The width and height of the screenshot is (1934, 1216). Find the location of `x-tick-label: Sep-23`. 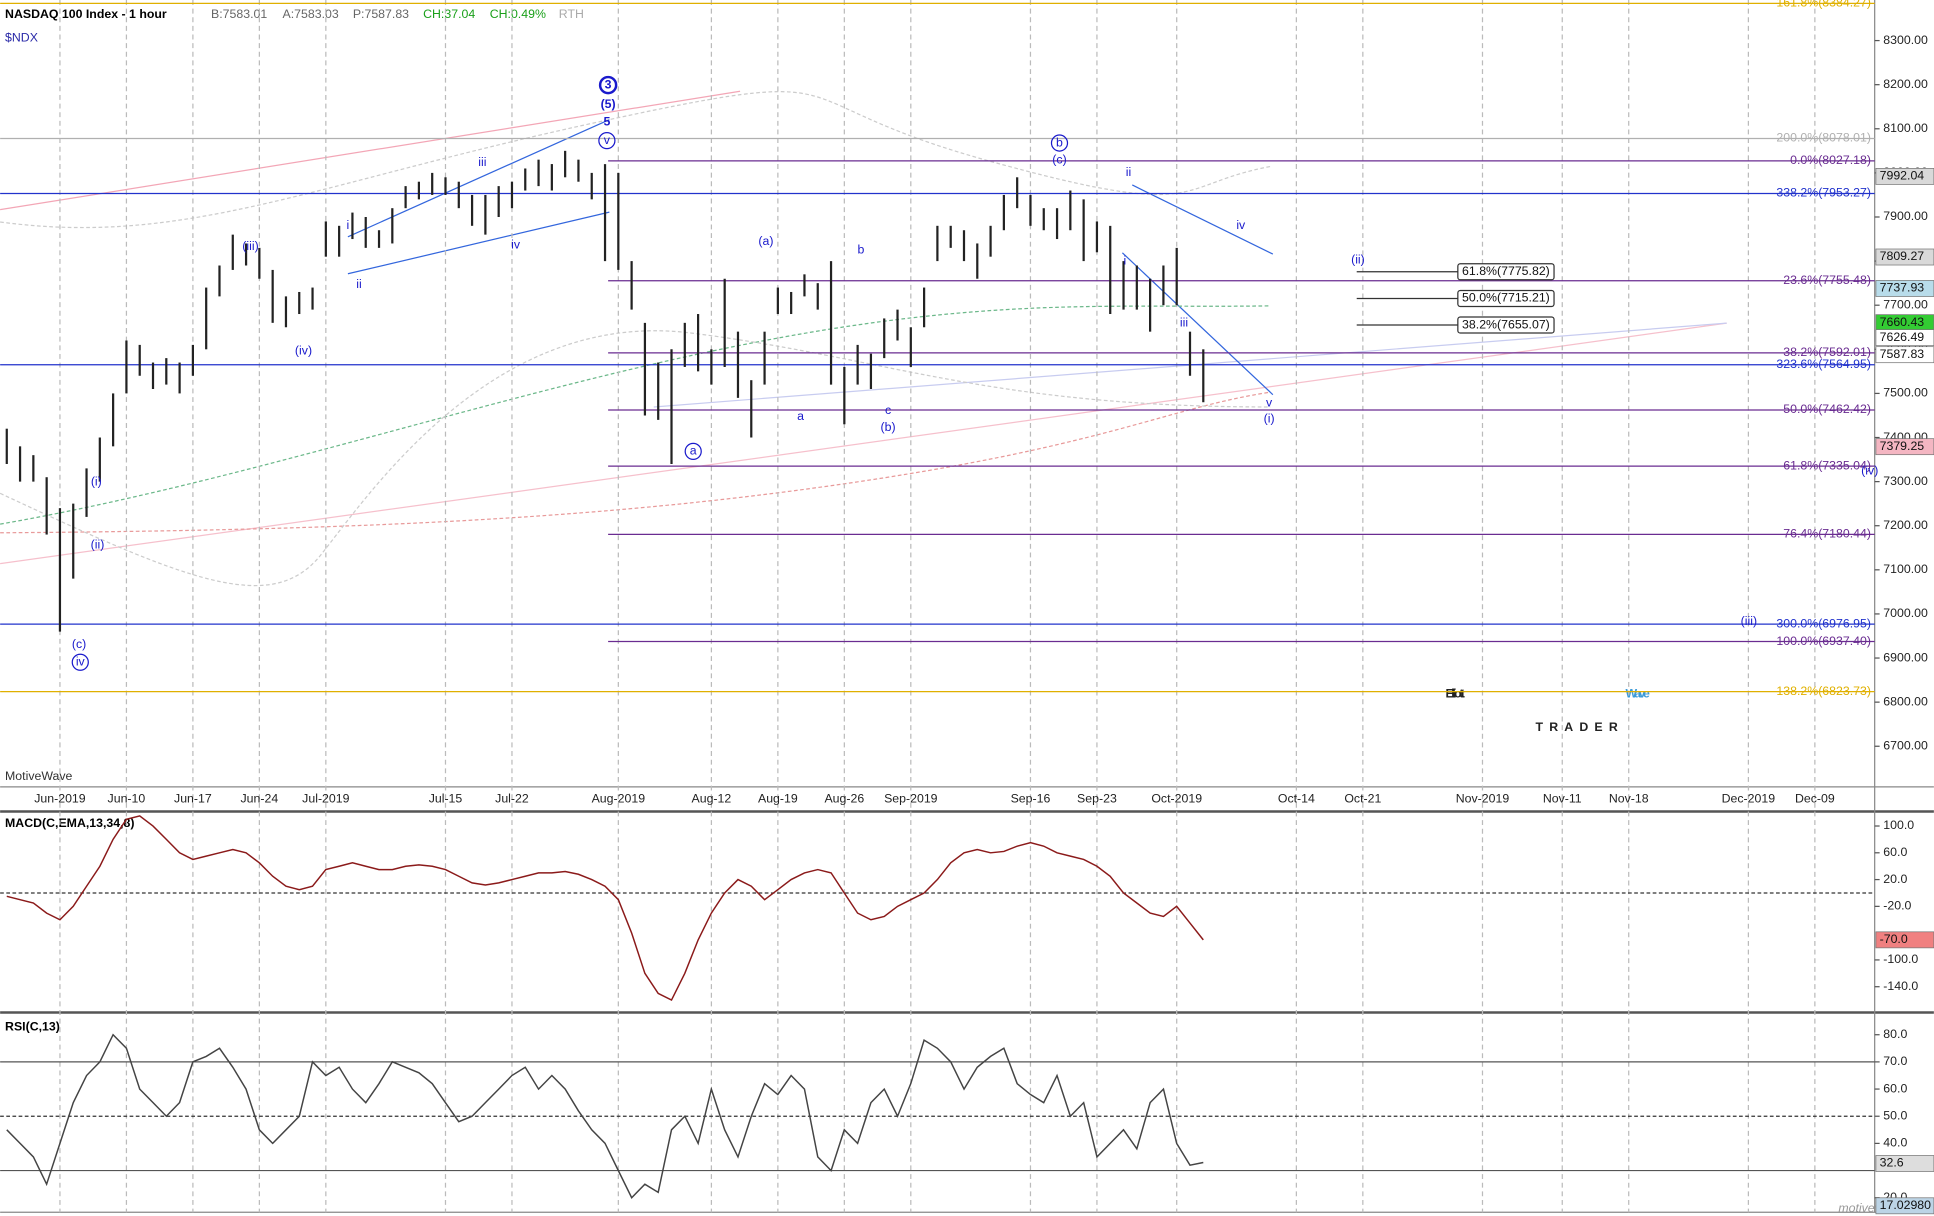

x-tick-label: Sep-23 is located at coordinates (1097, 798).